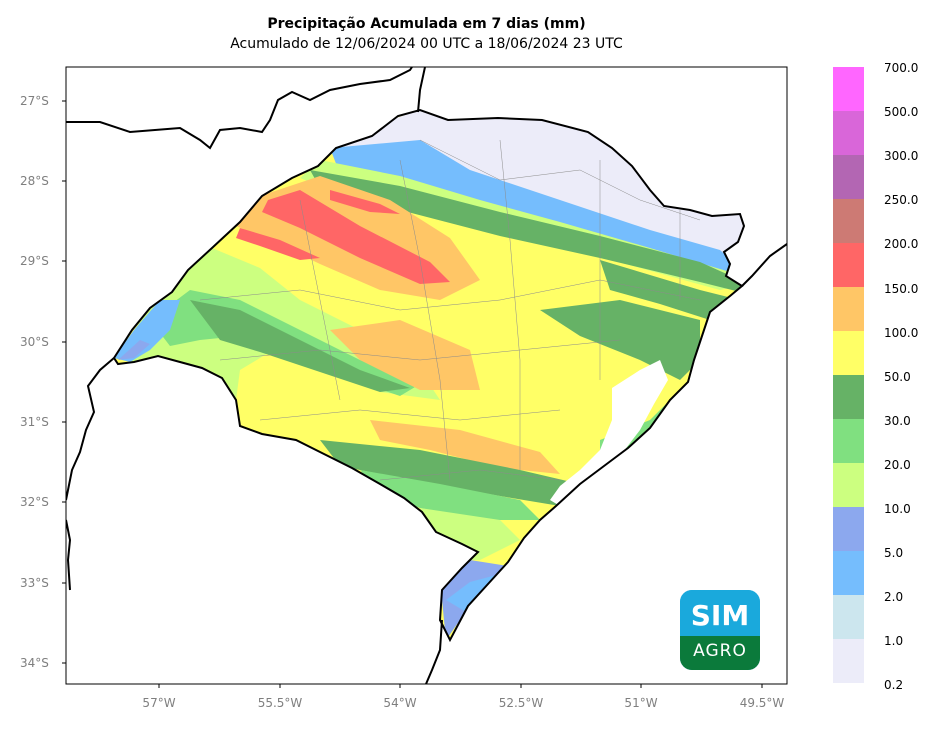 This screenshot has width=943, height=731. Describe the element at coordinates (901, 332) in the screenshot. I see `colorbar-label: 100.0` at that location.